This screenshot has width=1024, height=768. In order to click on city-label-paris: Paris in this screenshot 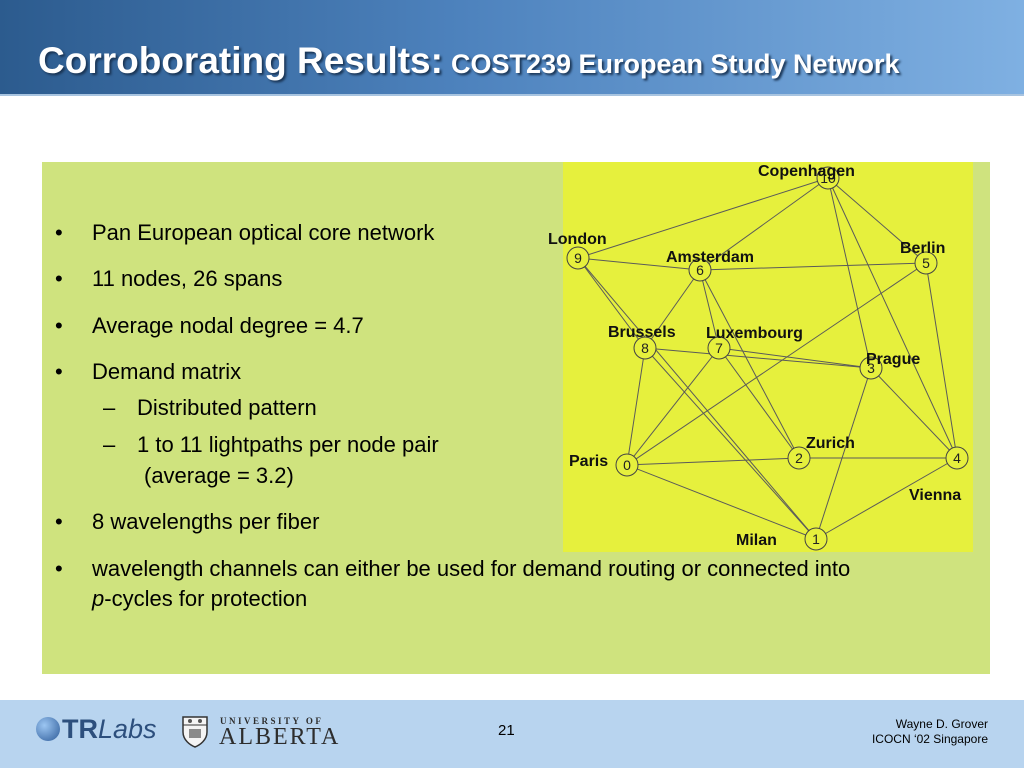, I will do `click(588, 461)`.